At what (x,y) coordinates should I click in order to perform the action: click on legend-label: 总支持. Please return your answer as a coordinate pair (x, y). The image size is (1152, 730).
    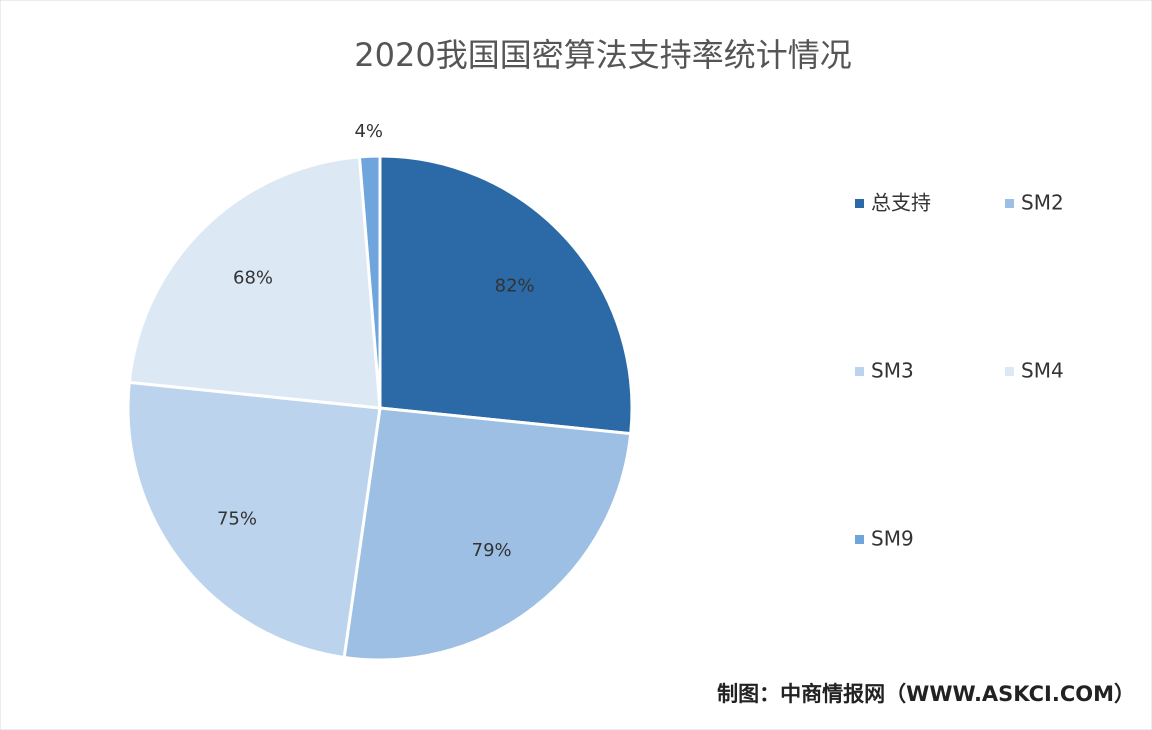
    Looking at the image, I should click on (901, 203).